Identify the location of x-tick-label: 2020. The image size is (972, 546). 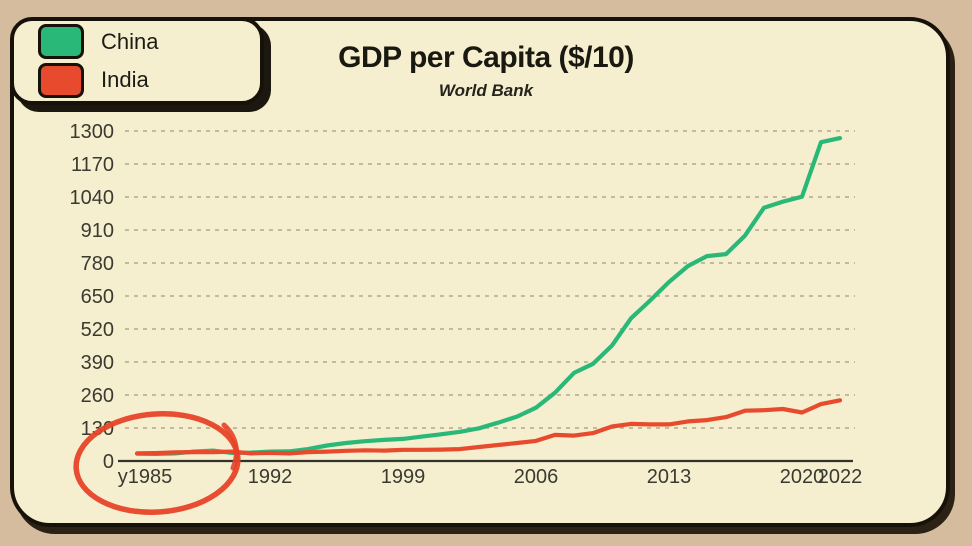
(802, 477).